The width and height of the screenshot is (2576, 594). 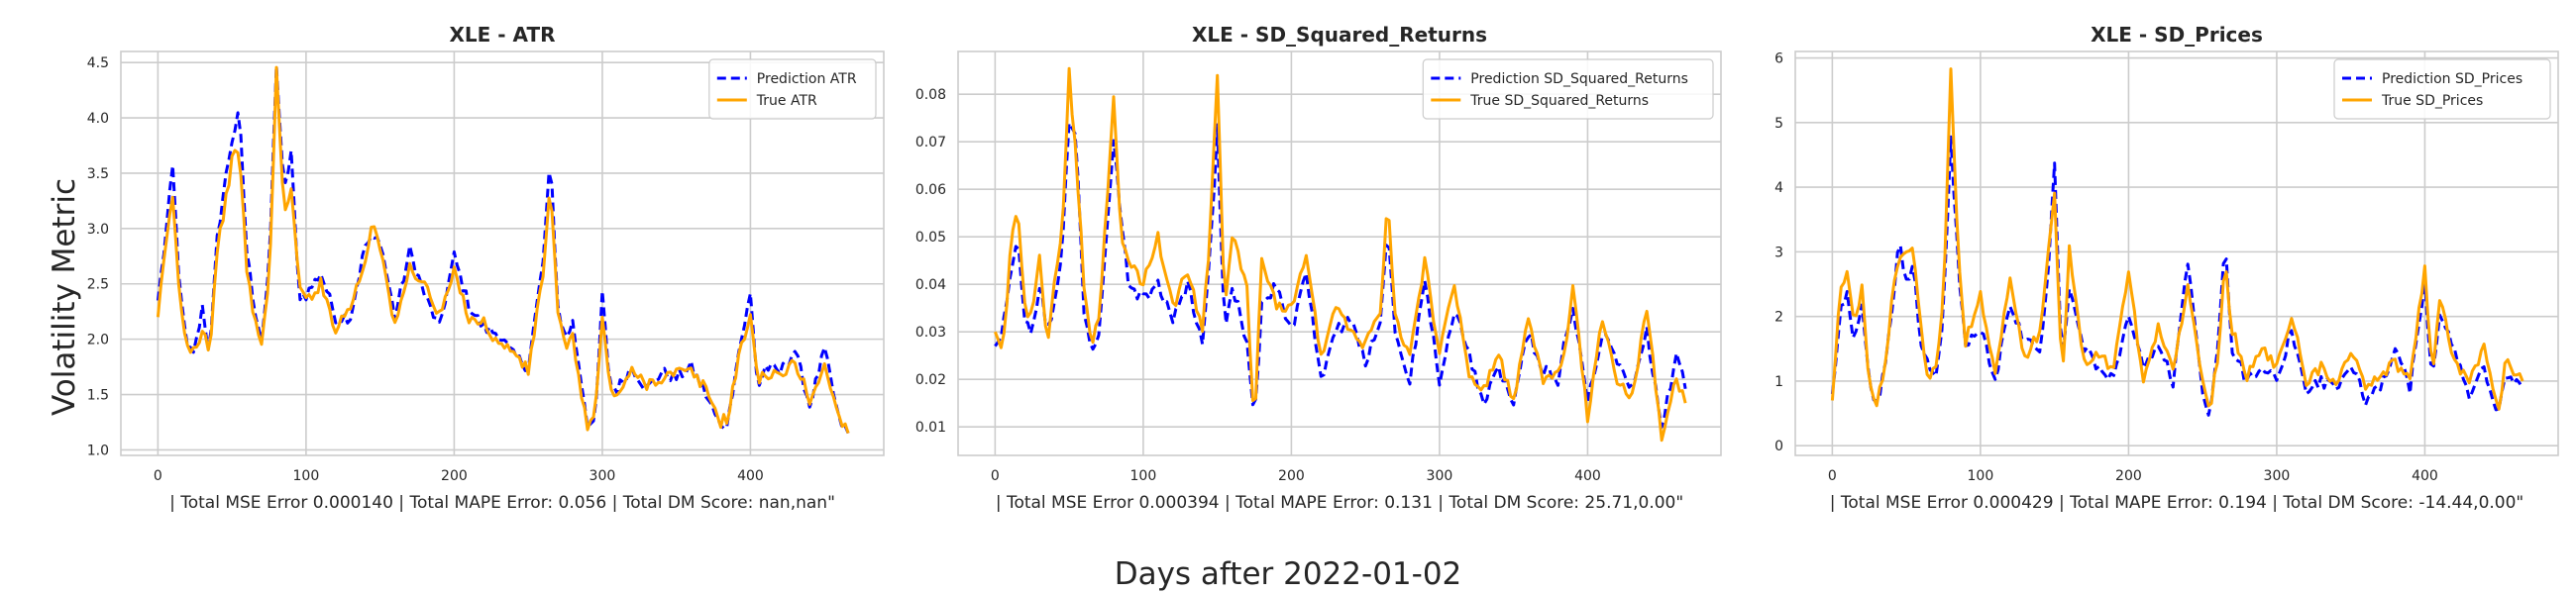 I want to click on y-tick-label: 2, so click(x=1778, y=318).